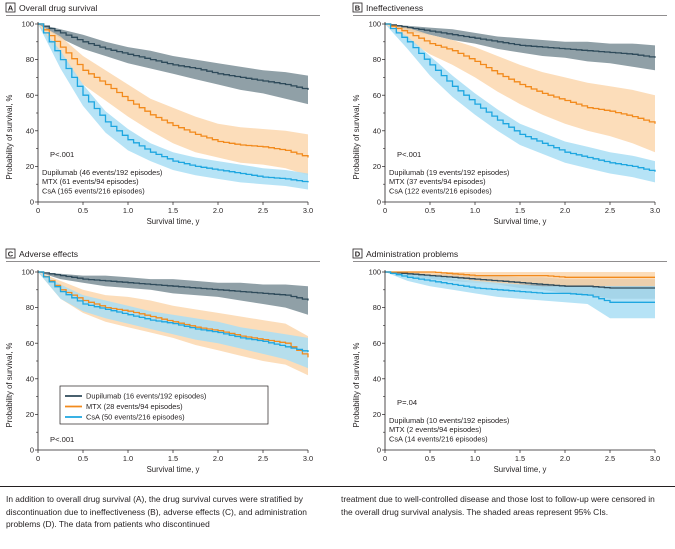 This screenshot has height=549, width=675. What do you see at coordinates (58, 8) in the screenshot?
I see `panel-title: Overall drug survival` at bounding box center [58, 8].